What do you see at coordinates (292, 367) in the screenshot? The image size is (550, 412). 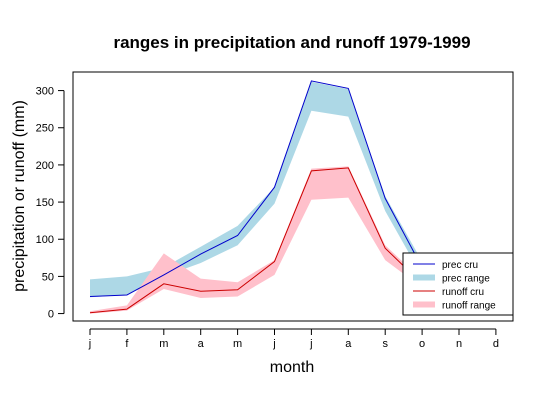 I see `x-axis-title: month` at bounding box center [292, 367].